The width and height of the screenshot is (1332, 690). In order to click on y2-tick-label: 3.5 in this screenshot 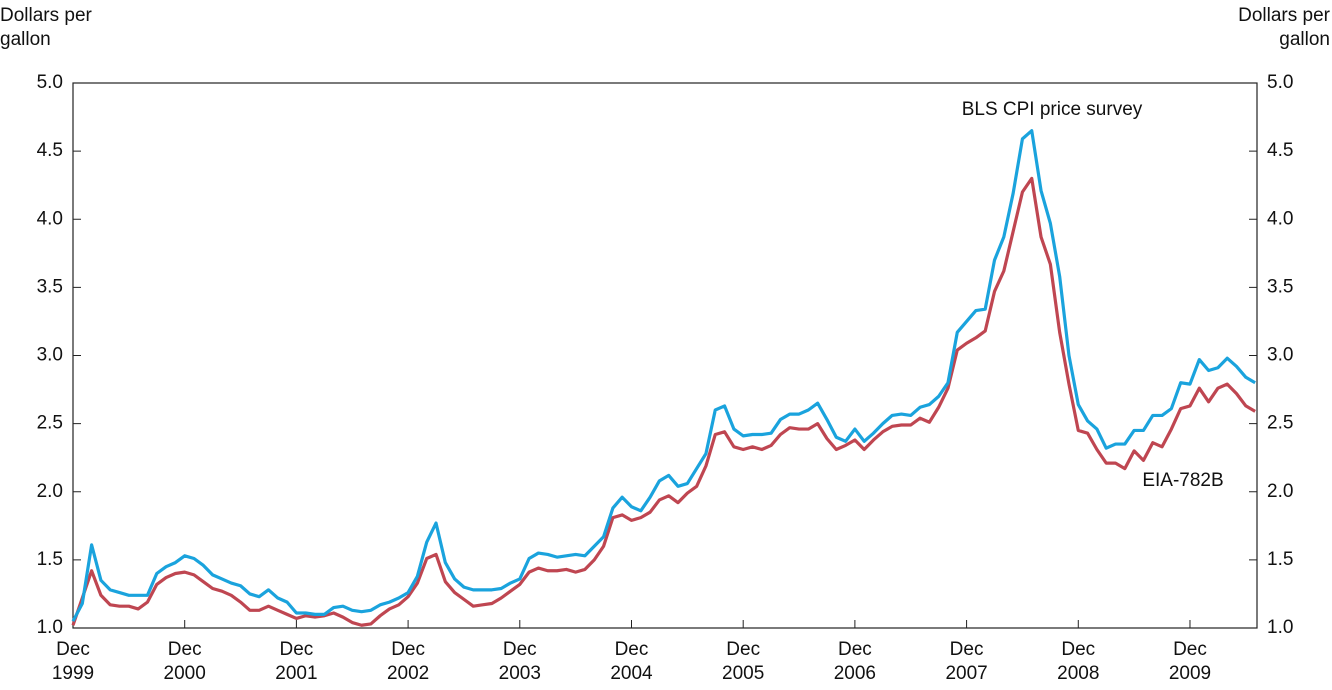, I will do `click(1280, 286)`.